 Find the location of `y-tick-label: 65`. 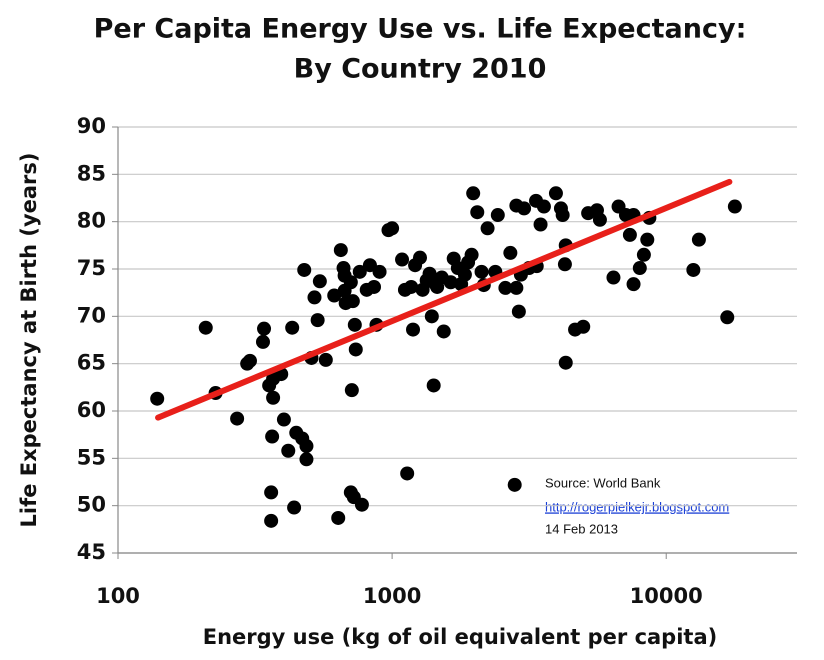

y-tick-label: 65 is located at coordinates (91, 363).